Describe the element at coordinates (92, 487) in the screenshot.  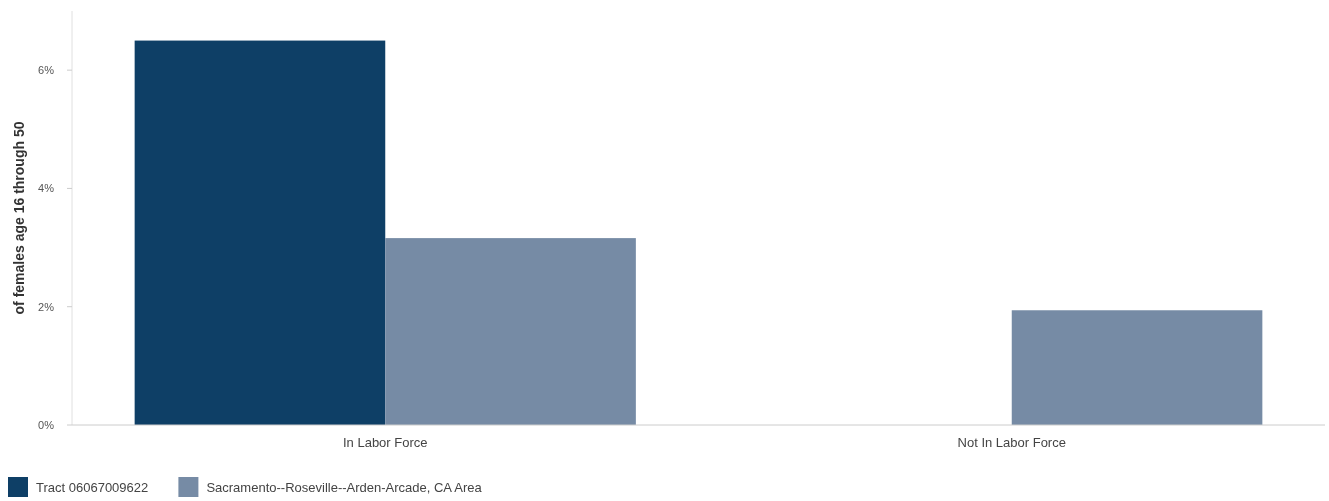
I see `legend-label: Tract 06067009622` at that location.